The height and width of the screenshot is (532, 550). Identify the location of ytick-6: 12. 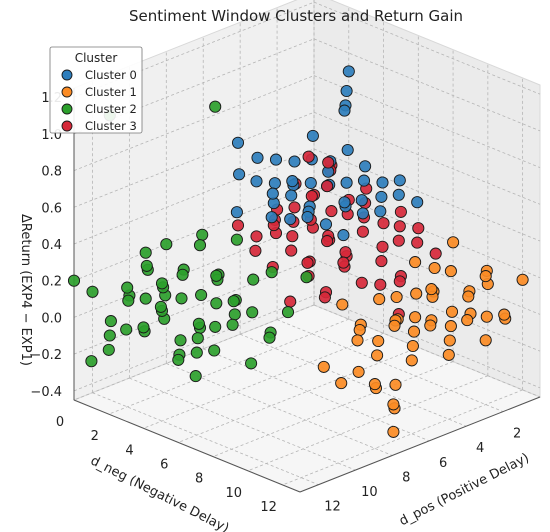
(268, 507).